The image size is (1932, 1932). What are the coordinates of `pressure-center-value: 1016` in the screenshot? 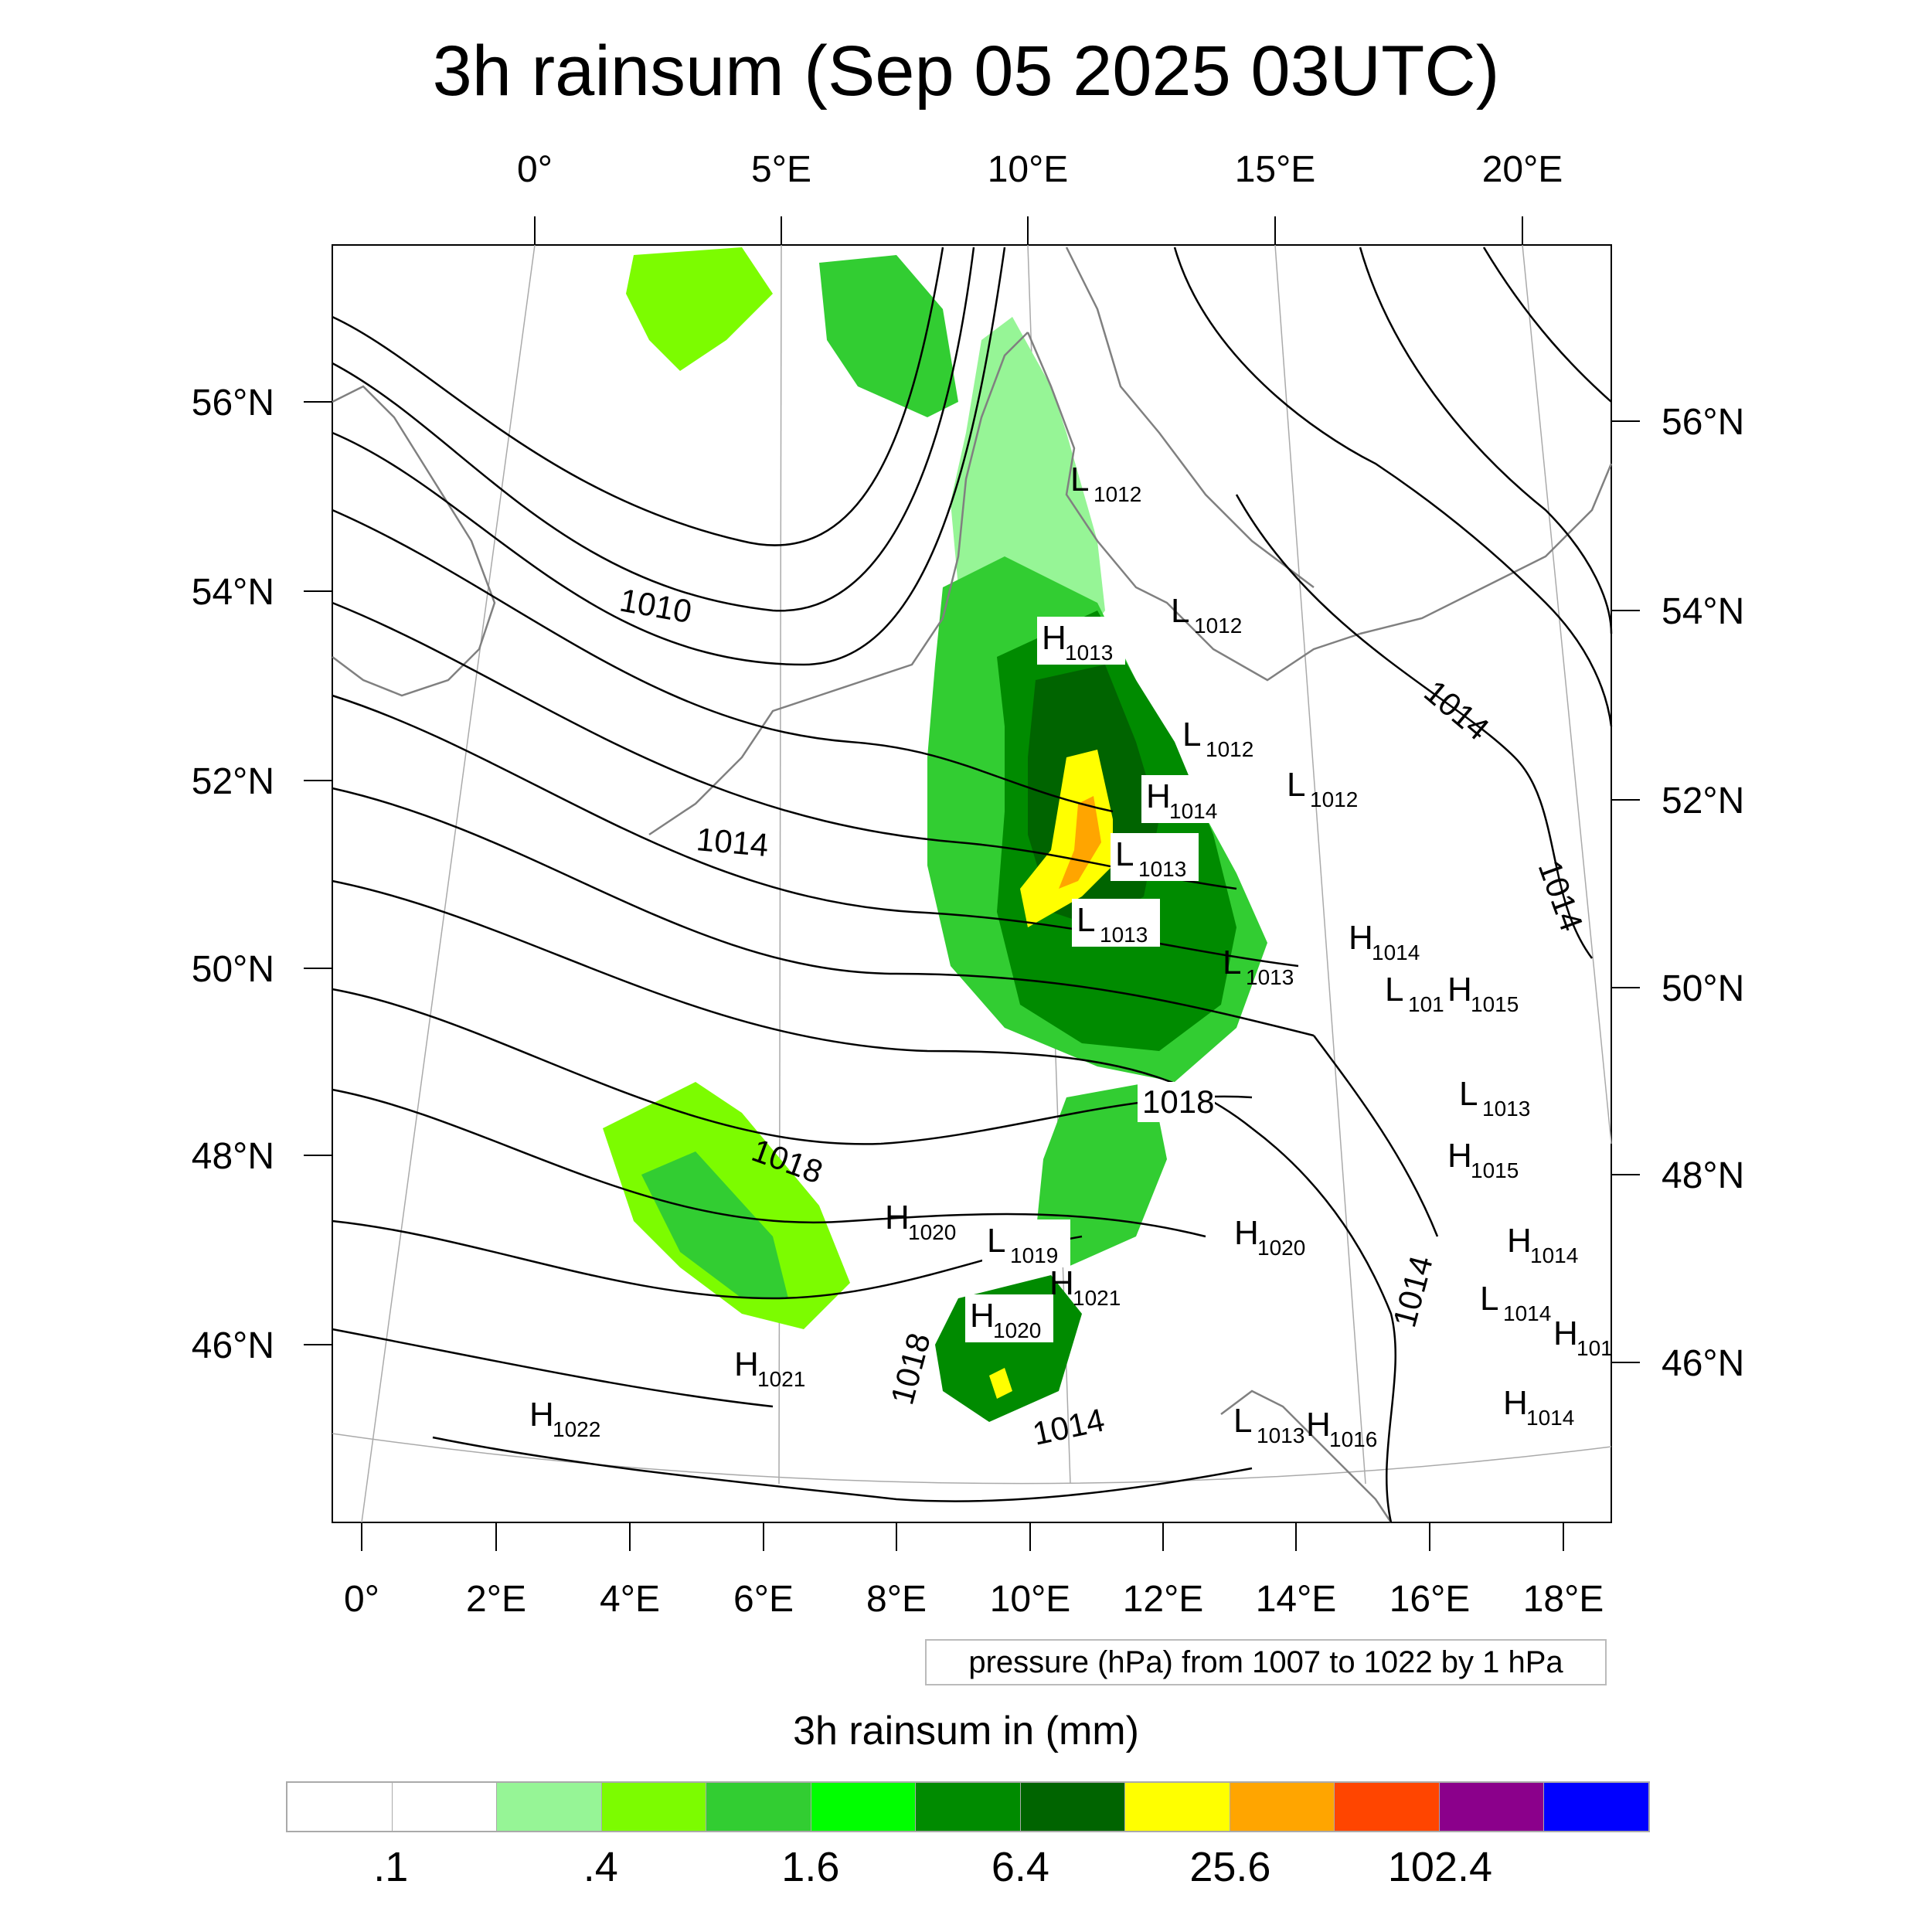 It's located at (1353, 1439).